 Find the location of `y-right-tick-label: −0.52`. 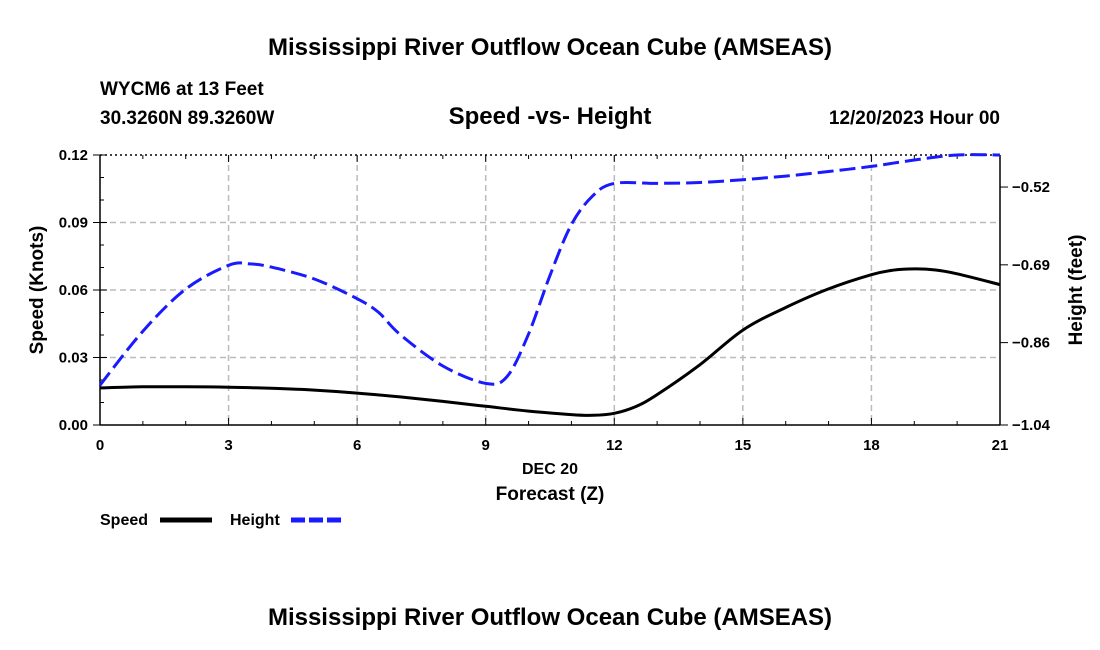

y-right-tick-label: −0.52 is located at coordinates (1031, 187).